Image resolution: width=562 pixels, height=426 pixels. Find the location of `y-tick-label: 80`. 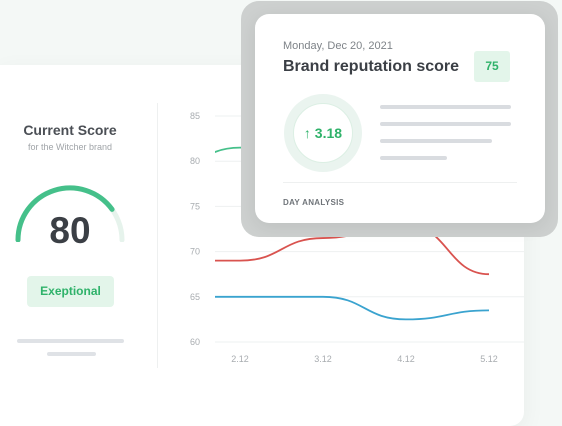

y-tick-label: 80 is located at coordinates (195, 161).